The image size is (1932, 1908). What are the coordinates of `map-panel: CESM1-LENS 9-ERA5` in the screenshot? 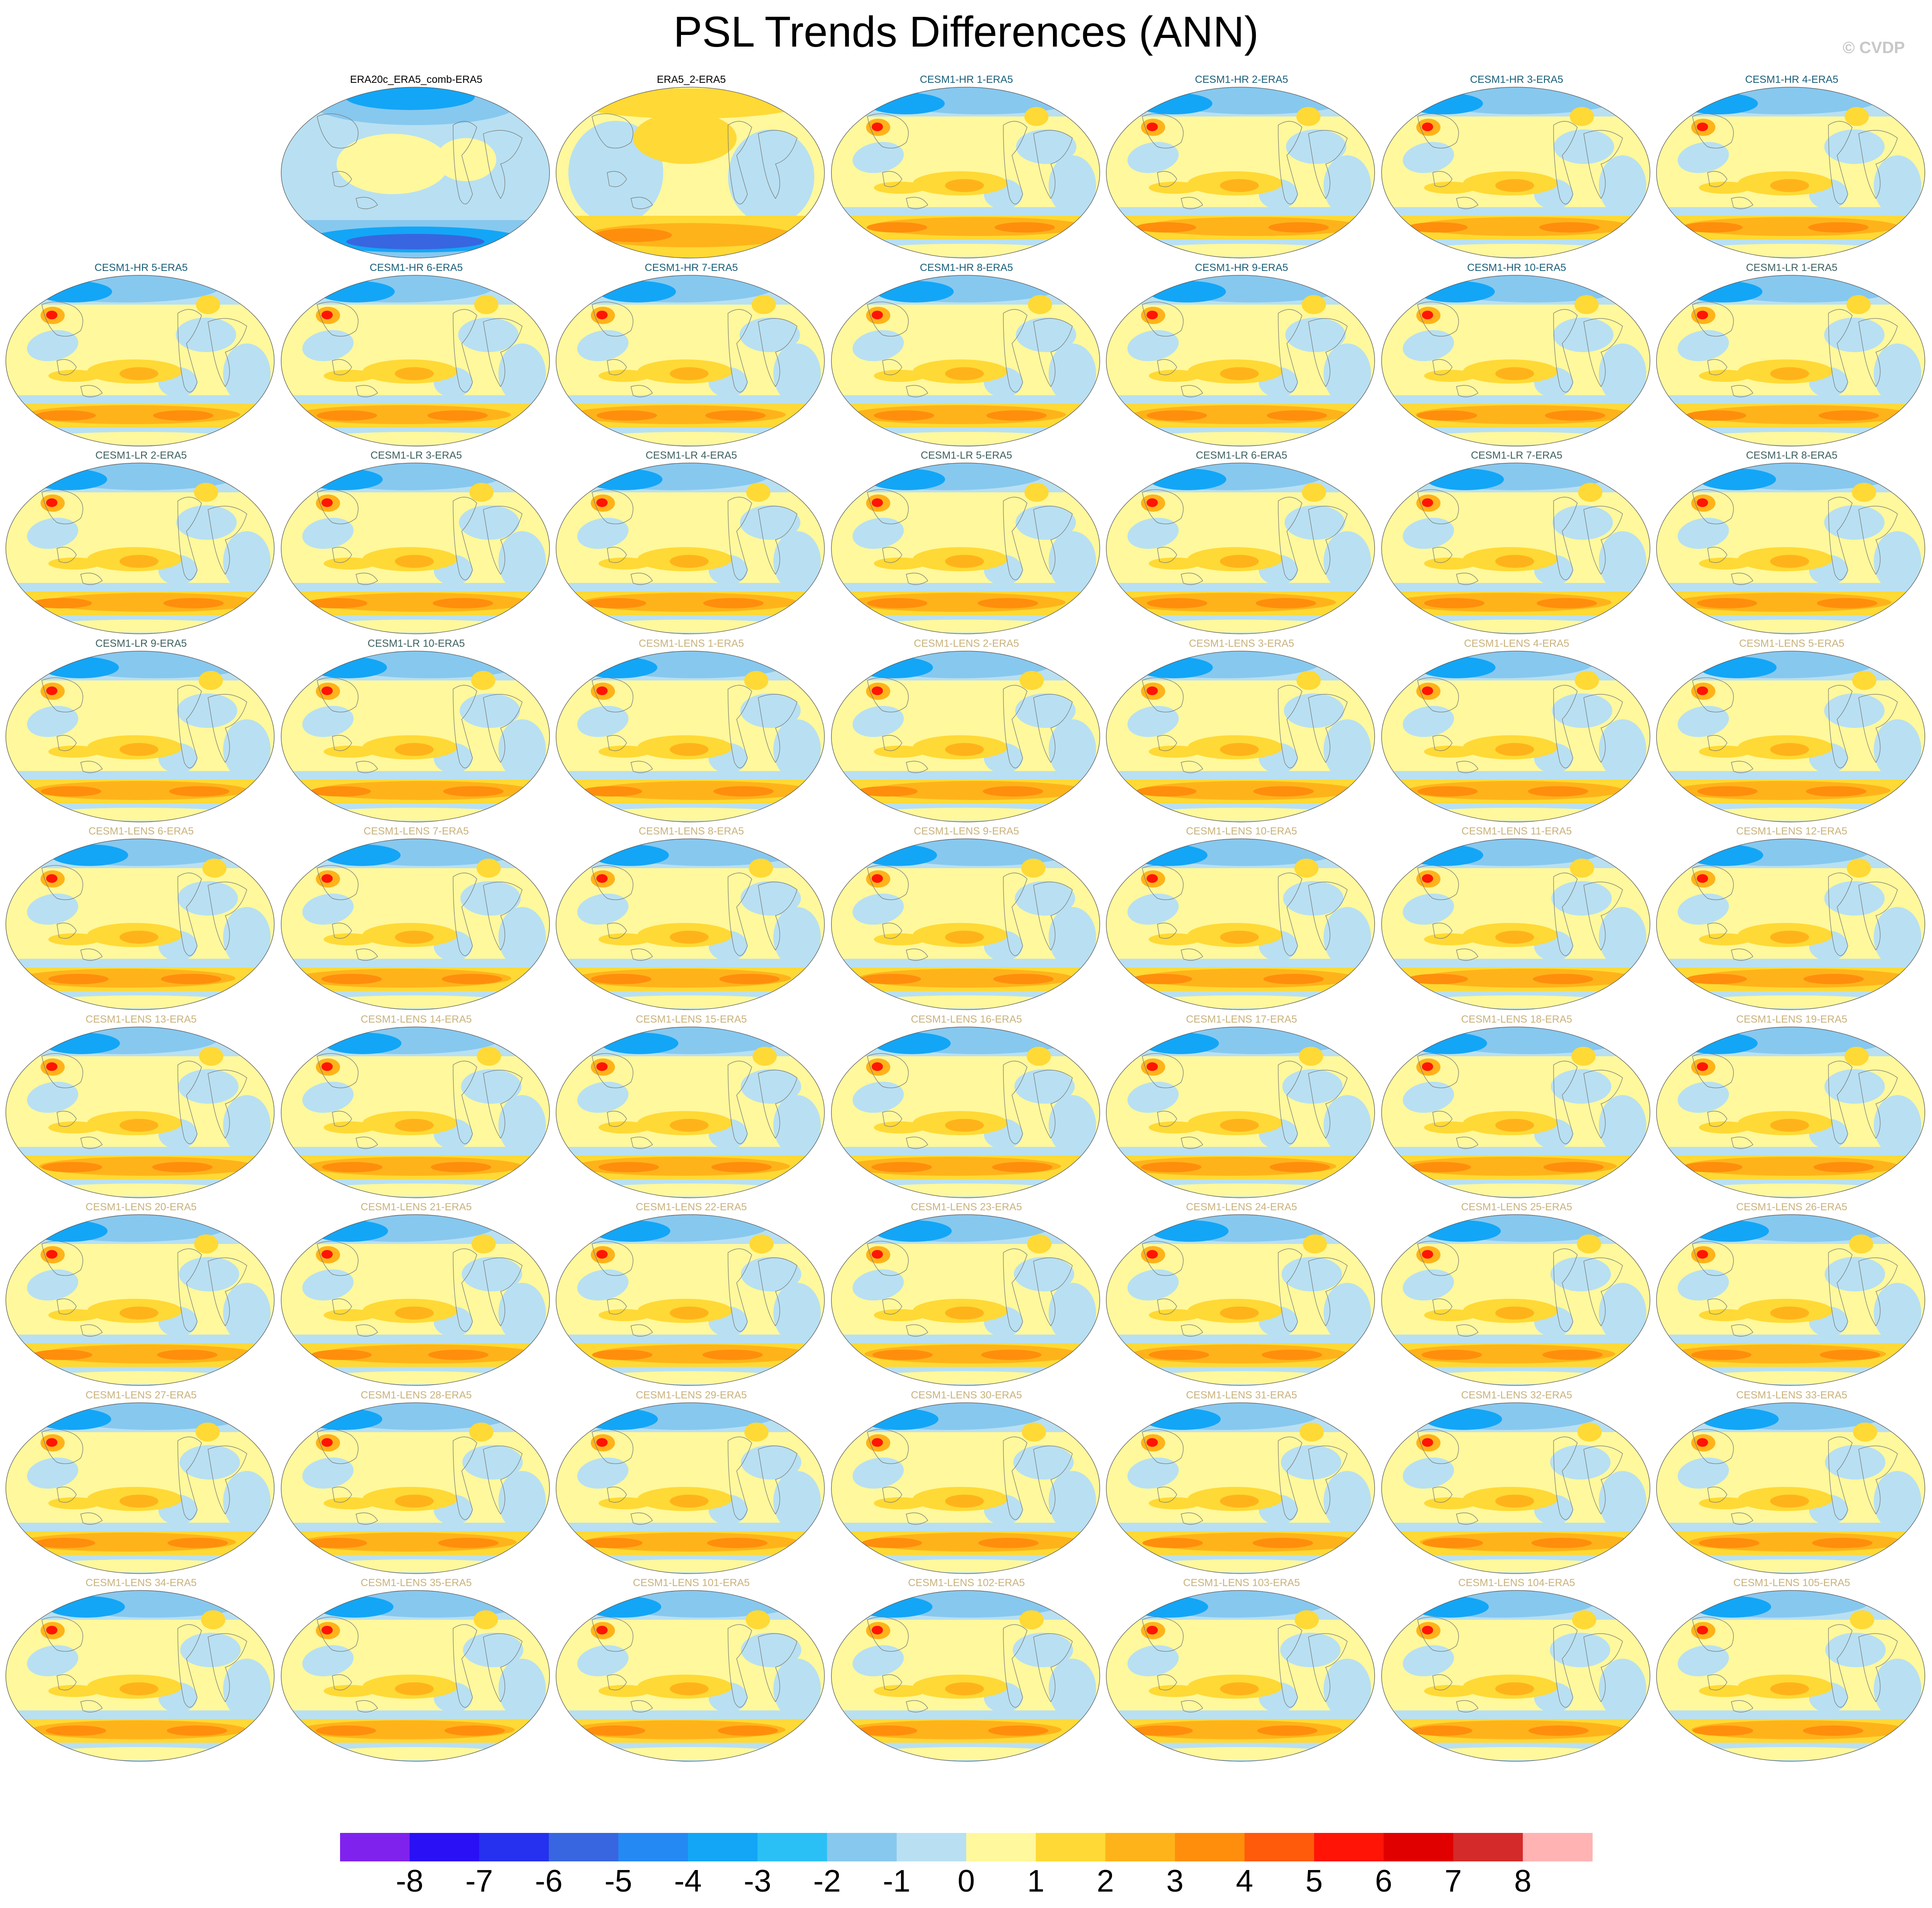 It's located at (967, 919).